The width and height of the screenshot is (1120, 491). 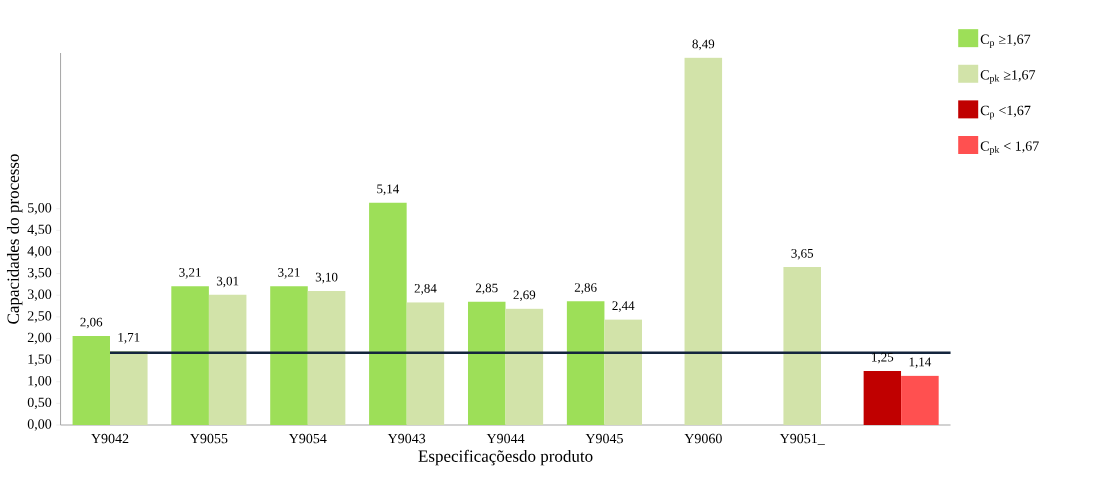 I want to click on y-tick-label: 3,00, so click(x=39, y=295).